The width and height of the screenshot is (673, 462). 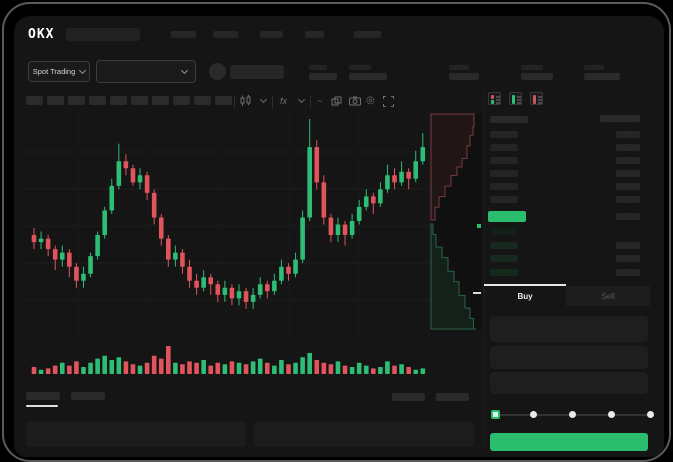 What do you see at coordinates (536, 98) in the screenshot?
I see `book-asks-only-icon` at bounding box center [536, 98].